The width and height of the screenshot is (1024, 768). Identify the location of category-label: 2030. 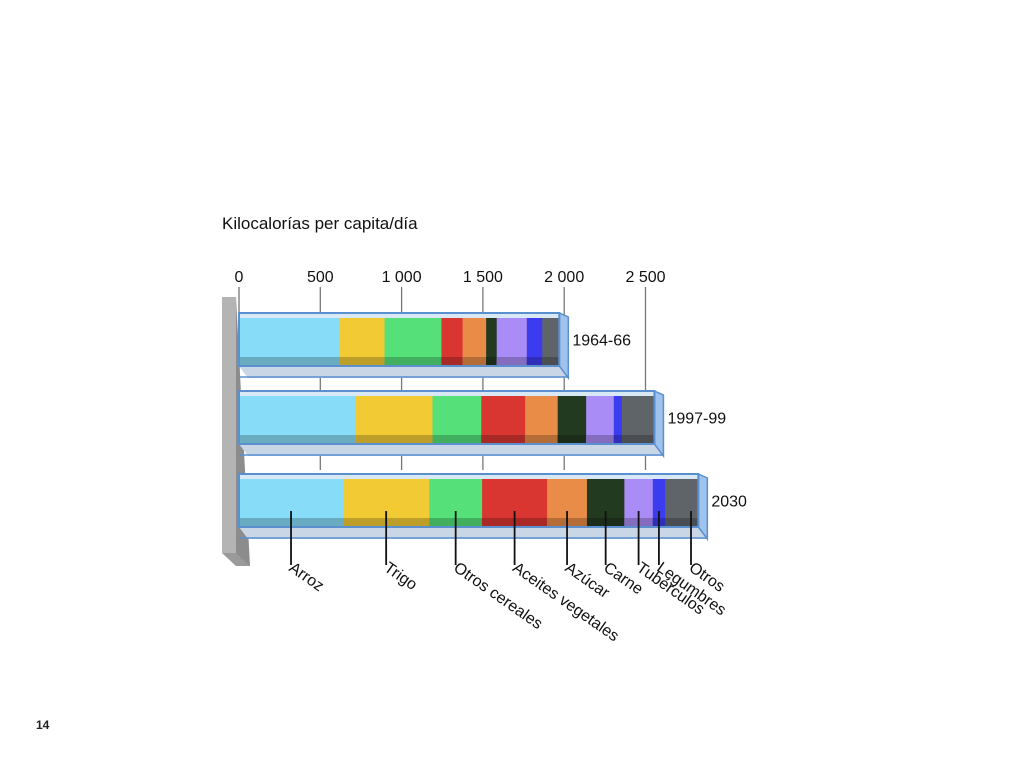
(729, 502).